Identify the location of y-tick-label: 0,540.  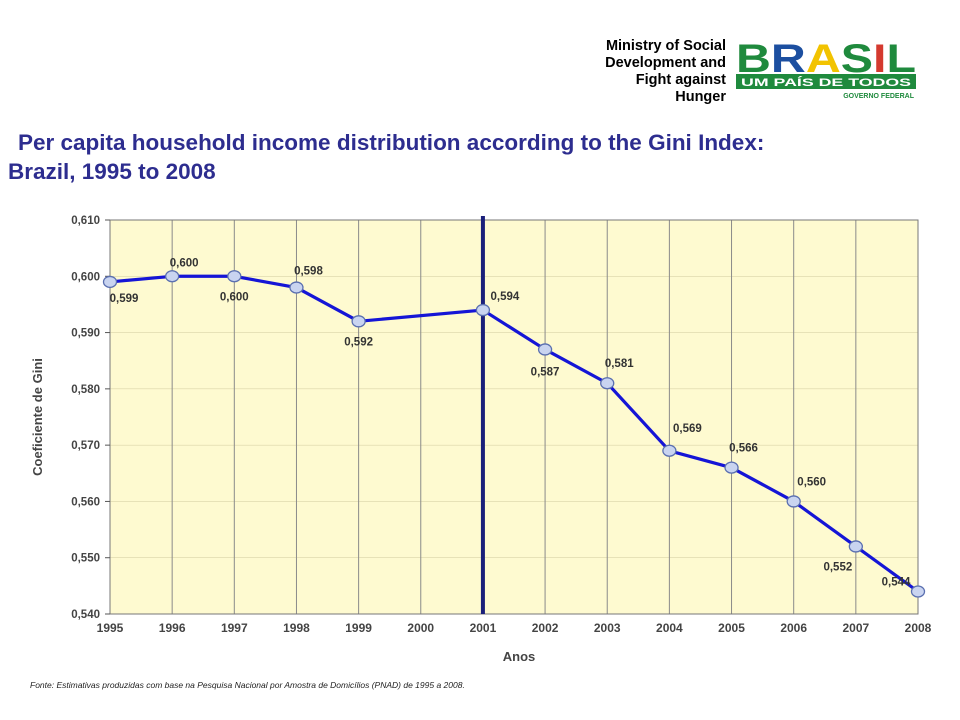
(85, 615).